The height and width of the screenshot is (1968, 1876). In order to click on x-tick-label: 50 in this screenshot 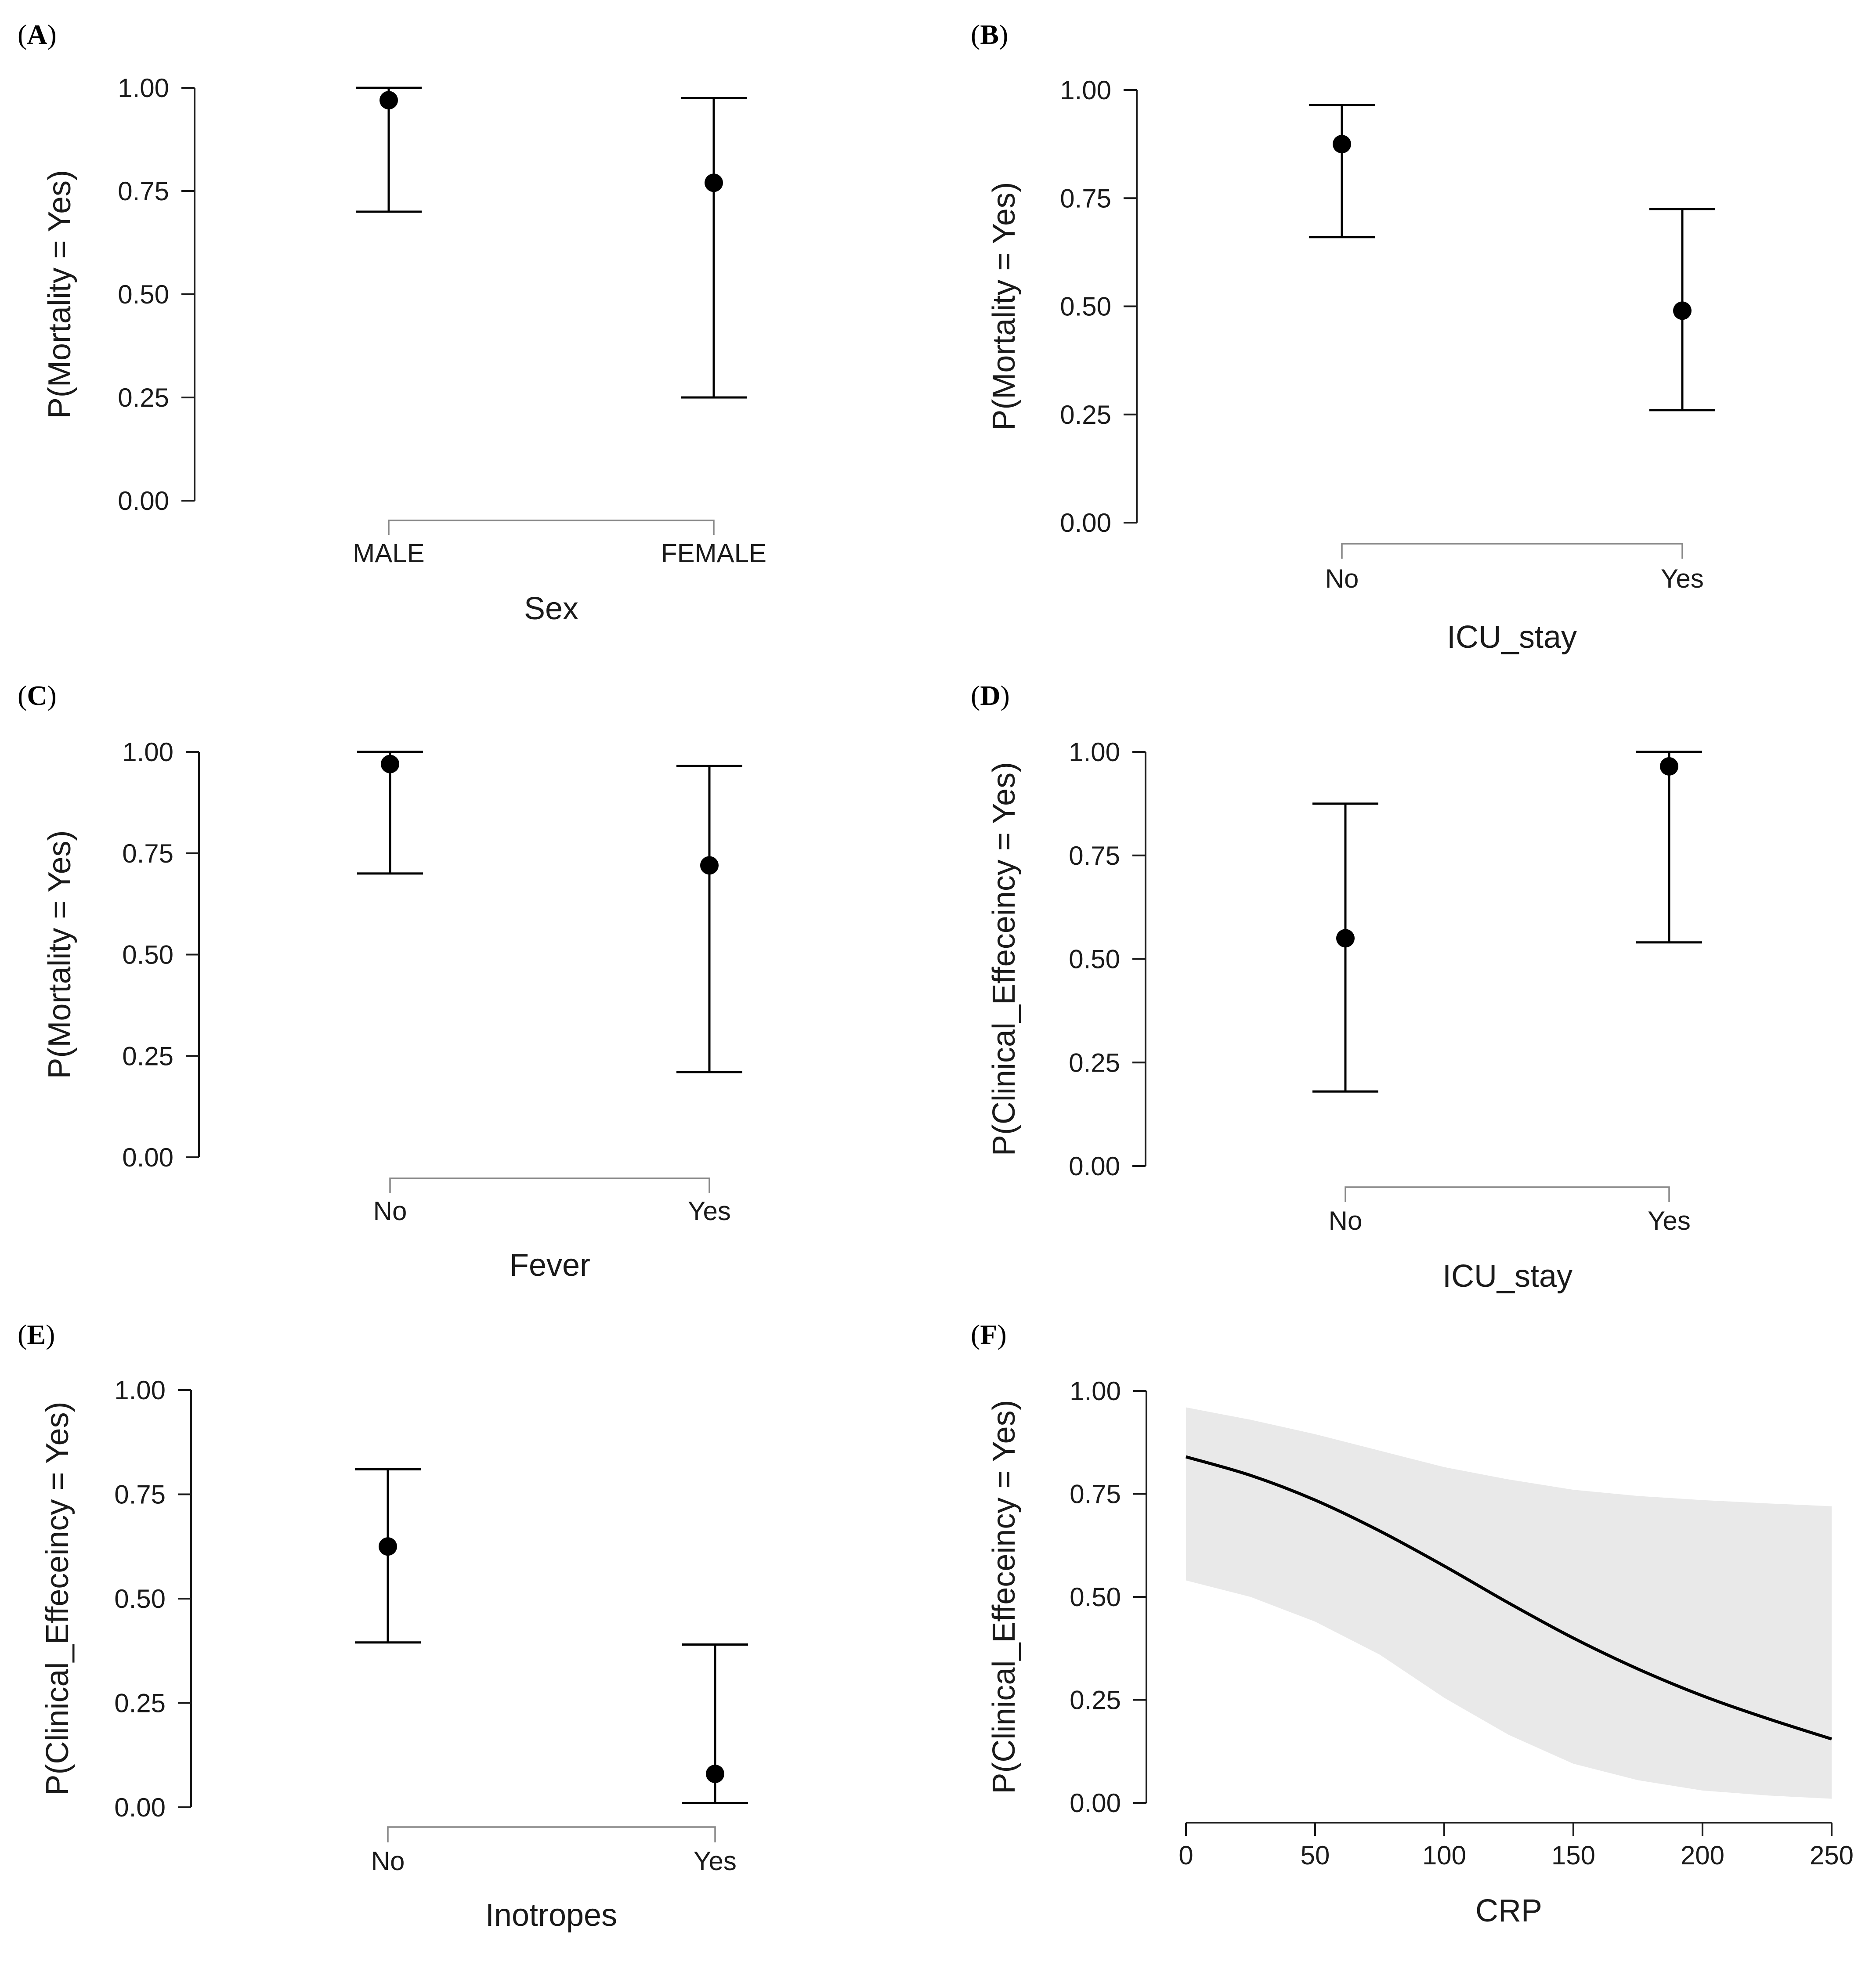, I will do `click(1315, 1855)`.